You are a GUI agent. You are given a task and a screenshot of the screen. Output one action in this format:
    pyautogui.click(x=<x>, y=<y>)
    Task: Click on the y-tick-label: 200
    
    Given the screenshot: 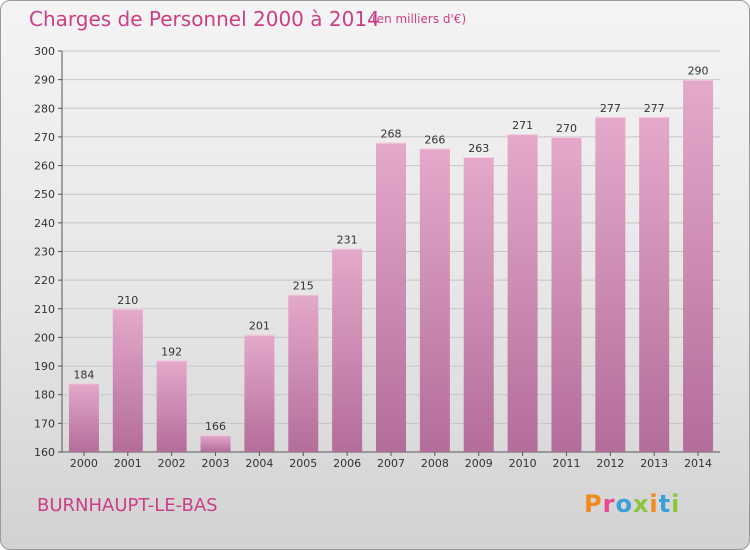 What is the action you would take?
    pyautogui.click(x=44, y=337)
    